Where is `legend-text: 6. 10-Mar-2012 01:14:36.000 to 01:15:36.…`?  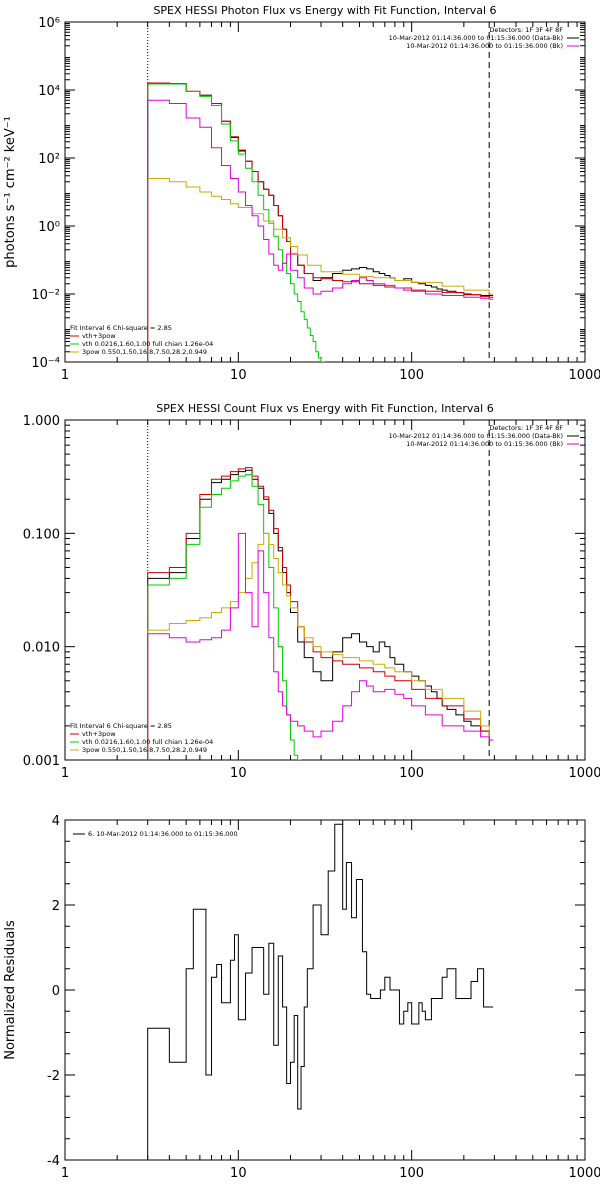 legend-text: 6. 10-Mar-2012 01:14:36.000 to 01:15:36.… is located at coordinates (163, 834).